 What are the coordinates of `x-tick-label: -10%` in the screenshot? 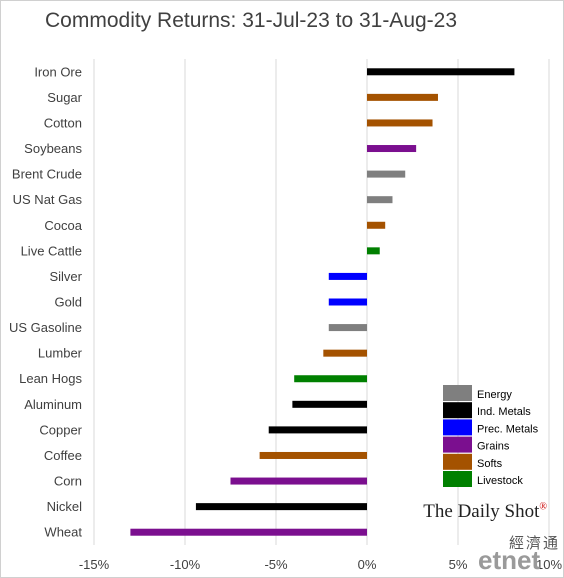 It's located at (185, 564).